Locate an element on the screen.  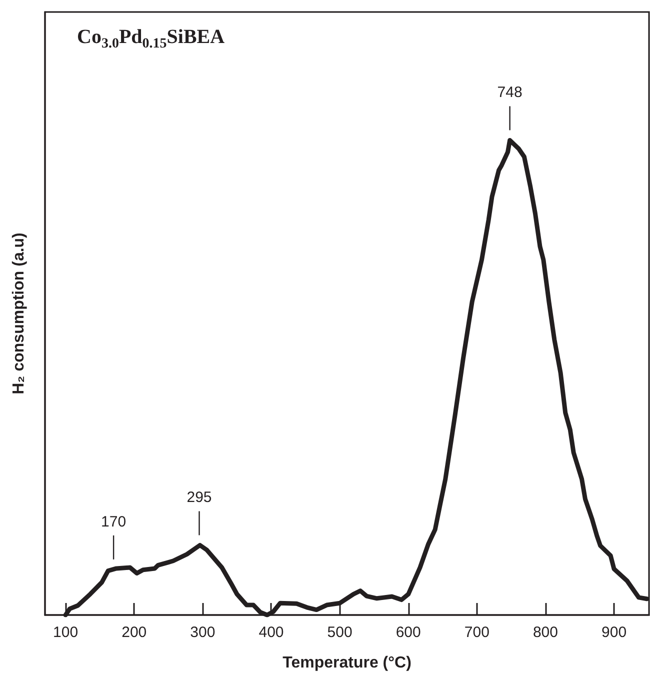
x-tick-label: 400 is located at coordinates (271, 632).